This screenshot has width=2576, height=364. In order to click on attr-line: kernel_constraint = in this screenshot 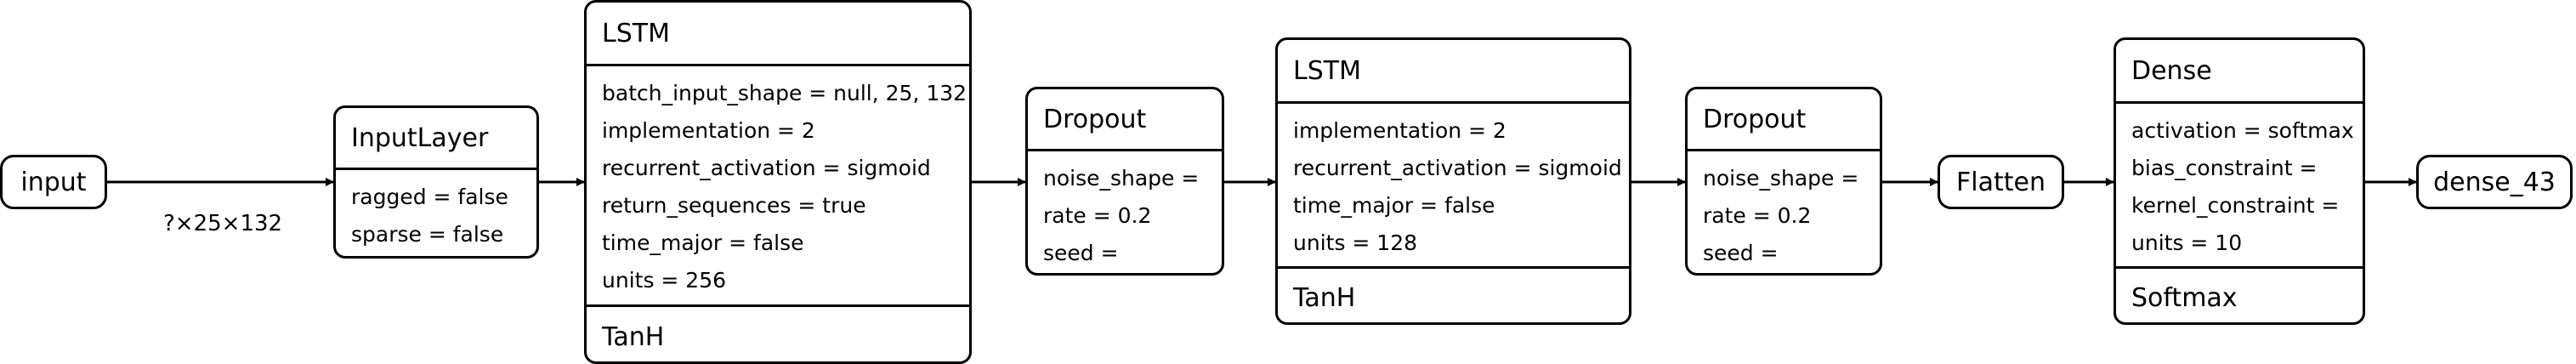, I will do `click(2236, 205)`.